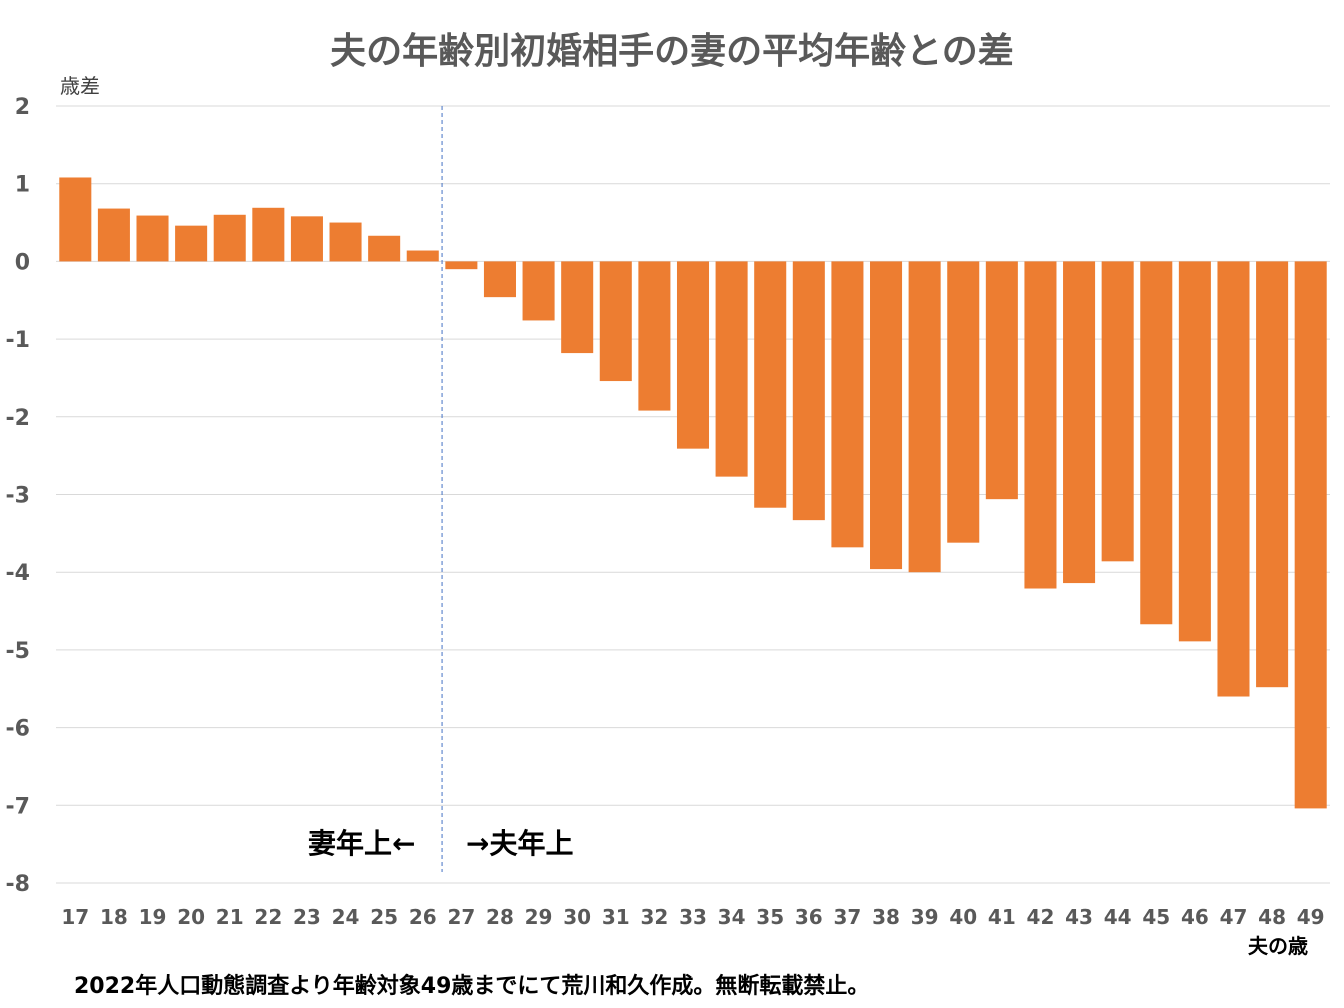  Describe the element at coordinates (654, 917) in the screenshot. I see `x-tick-label: 32` at that location.